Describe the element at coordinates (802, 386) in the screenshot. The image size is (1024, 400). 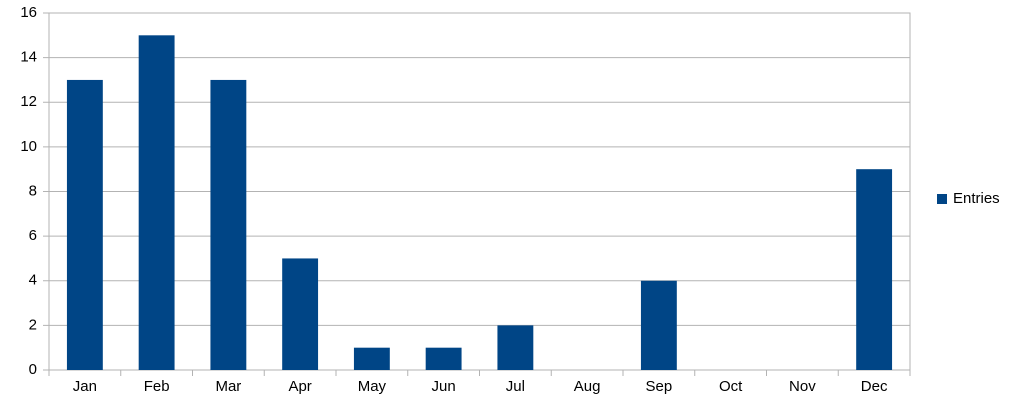
I see `x-tick-label: Nov` at that location.